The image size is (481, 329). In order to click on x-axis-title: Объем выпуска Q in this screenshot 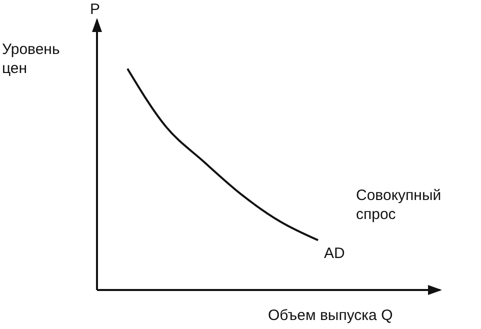, I will do `click(330, 315)`.